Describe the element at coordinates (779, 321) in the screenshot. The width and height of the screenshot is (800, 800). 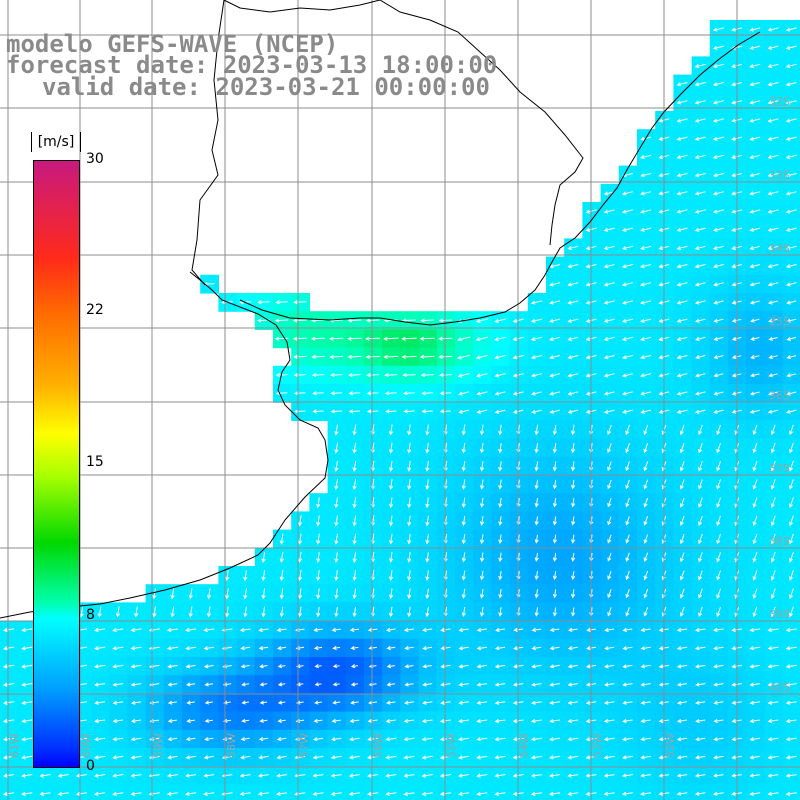
I see `latitude-label: 35S` at that location.